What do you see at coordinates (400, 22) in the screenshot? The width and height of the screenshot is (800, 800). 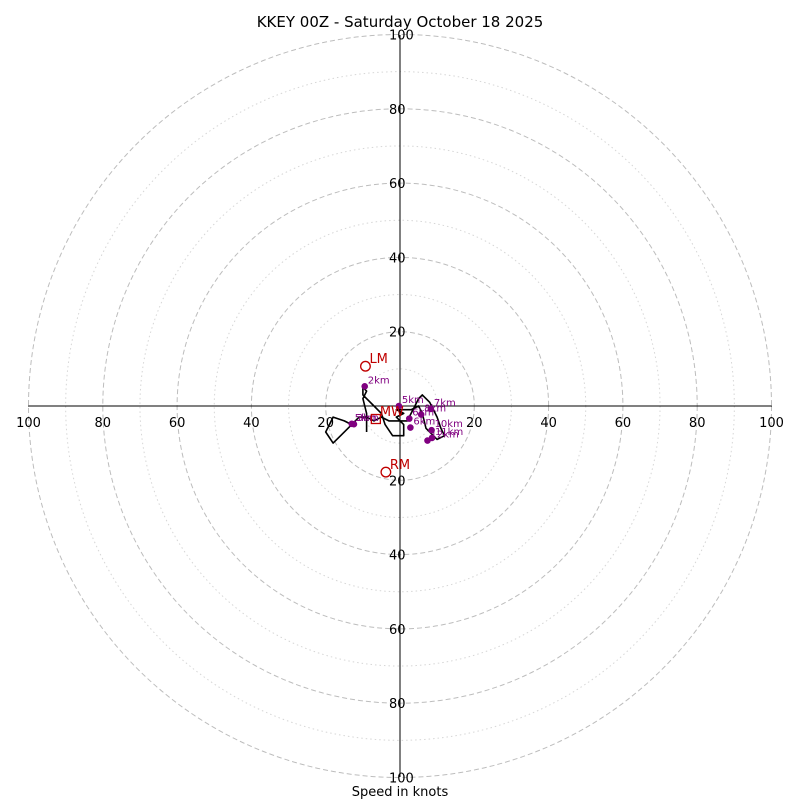 I see `chart-title: KKEY 00Z - Saturday October 18 2025` at bounding box center [400, 22].